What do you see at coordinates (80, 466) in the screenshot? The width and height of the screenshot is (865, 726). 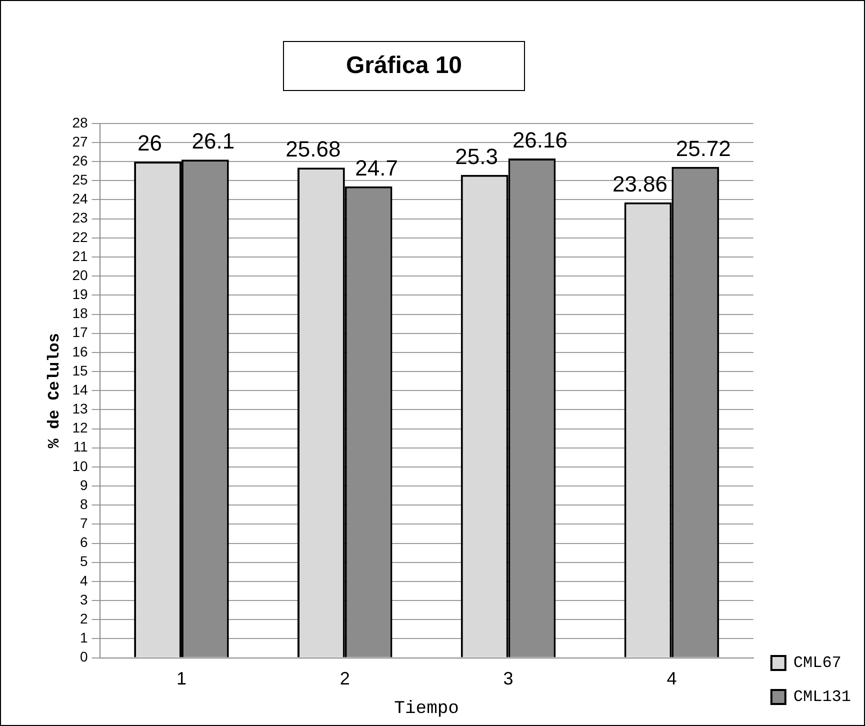 I see `y-tick-label: 10` at bounding box center [80, 466].